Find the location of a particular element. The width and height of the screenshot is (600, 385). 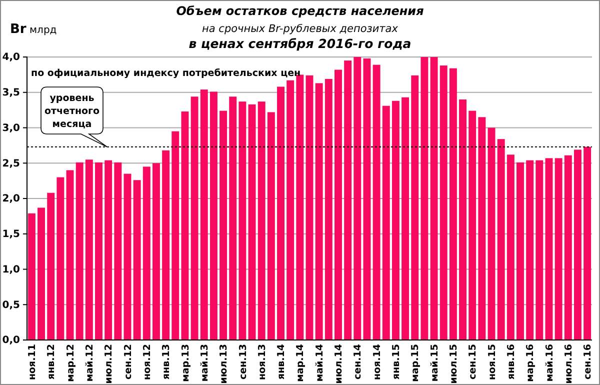

x-tick-label: сен.14 is located at coordinates (358, 362).